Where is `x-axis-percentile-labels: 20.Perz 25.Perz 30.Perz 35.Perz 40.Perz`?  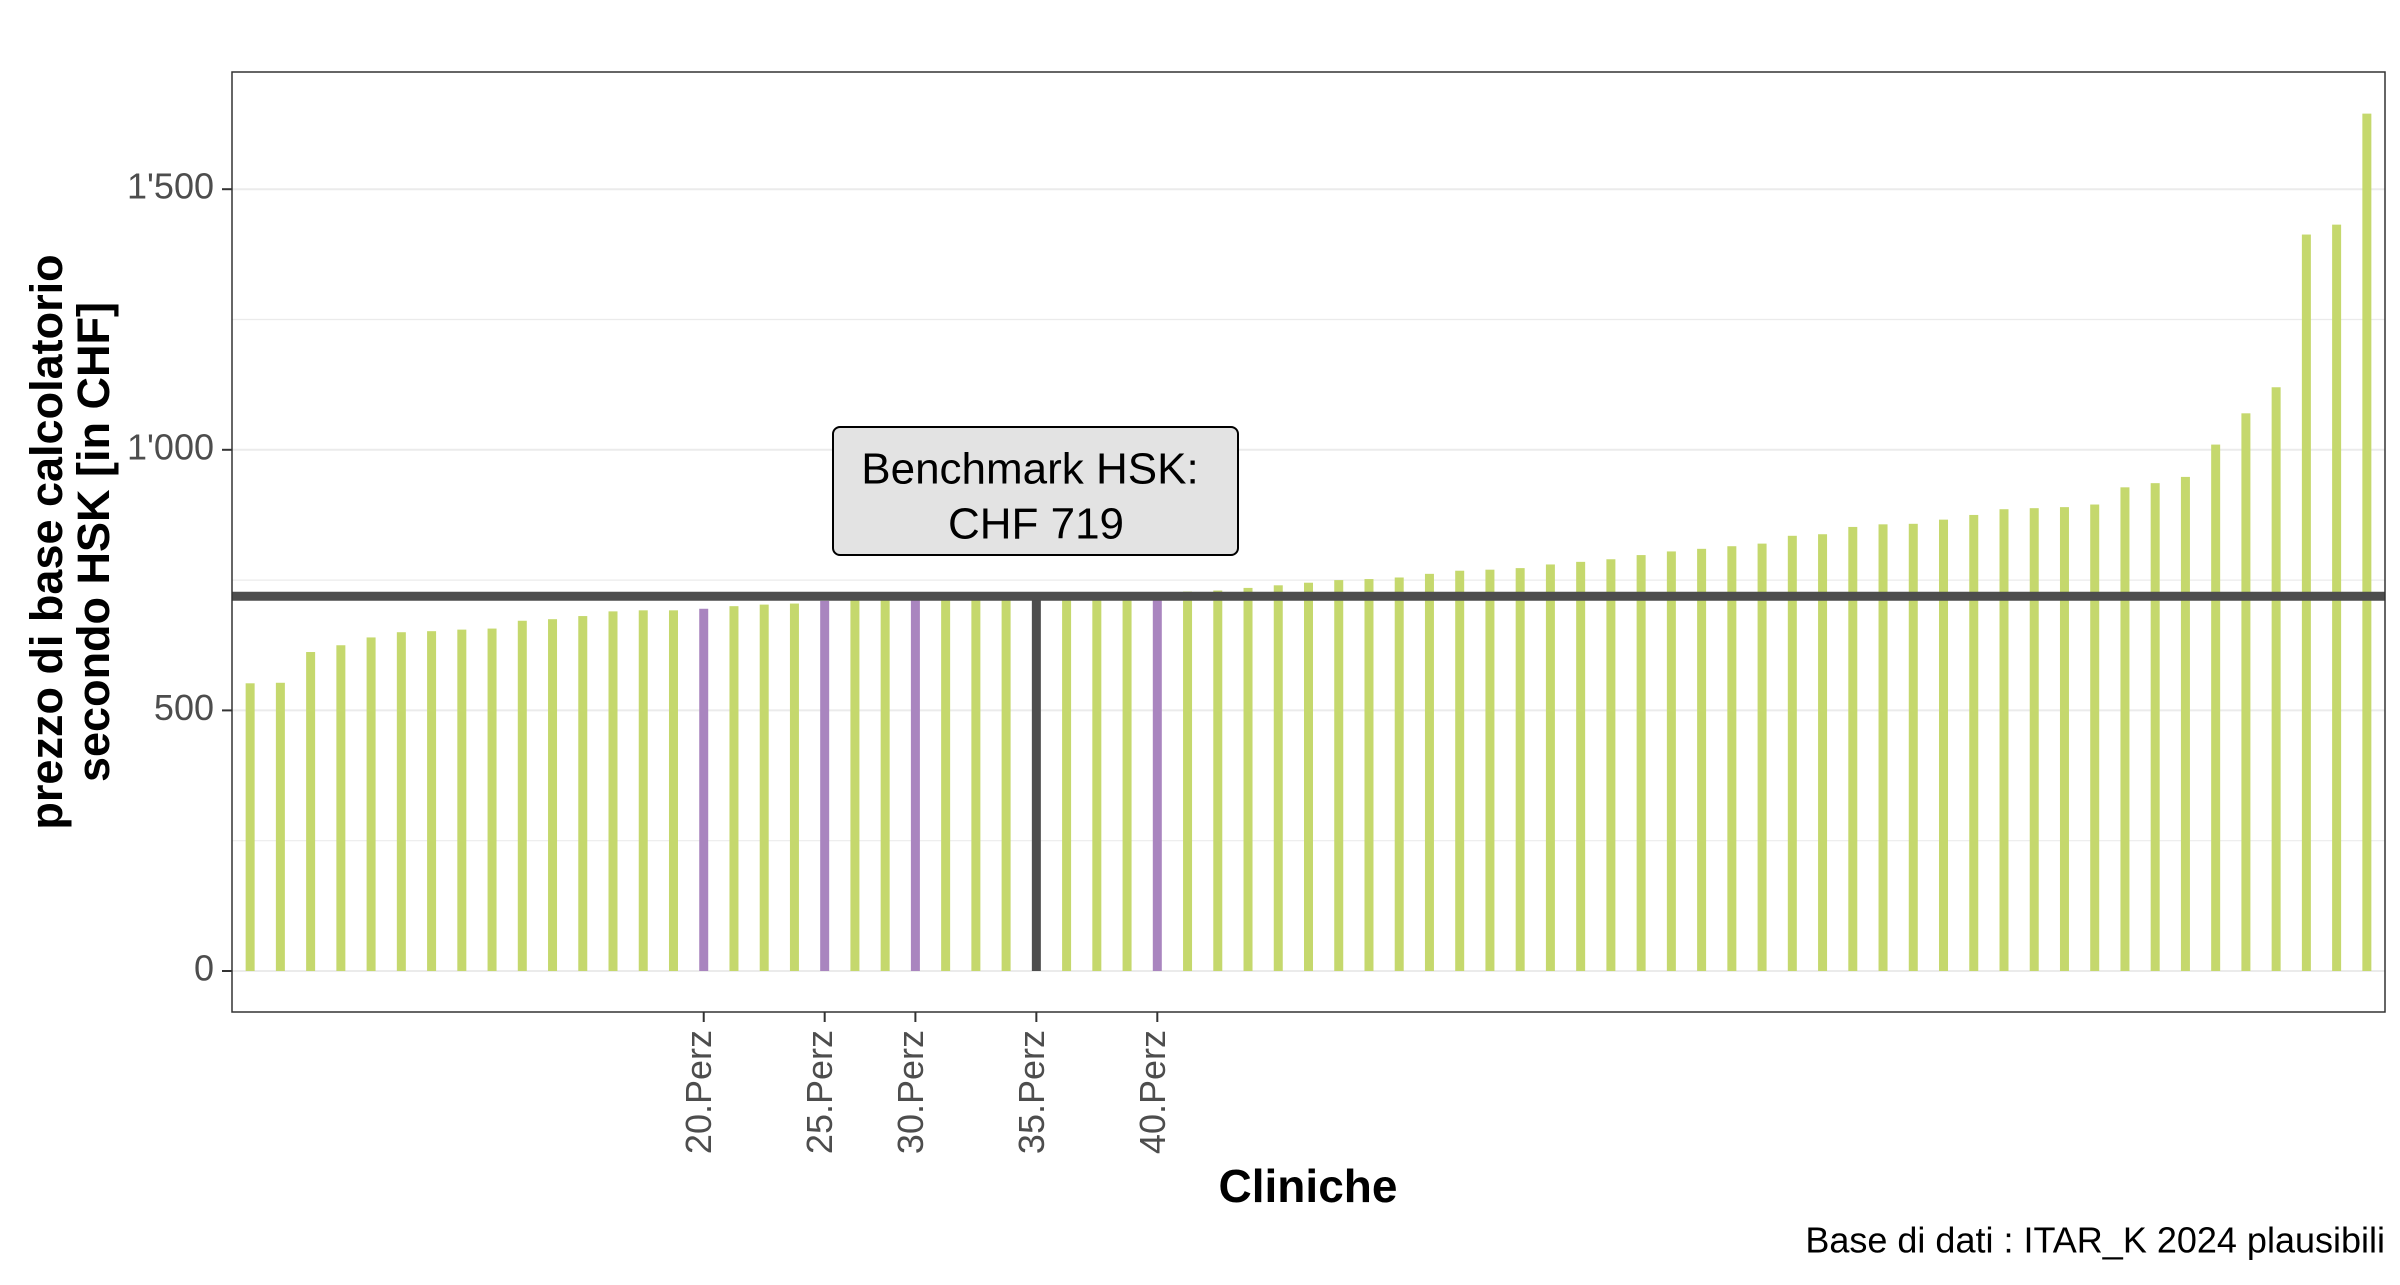 x-axis-percentile-labels: 20.Perz 25.Perz 30.Perz 35.Perz 40.Perz is located at coordinates (925, 1083).